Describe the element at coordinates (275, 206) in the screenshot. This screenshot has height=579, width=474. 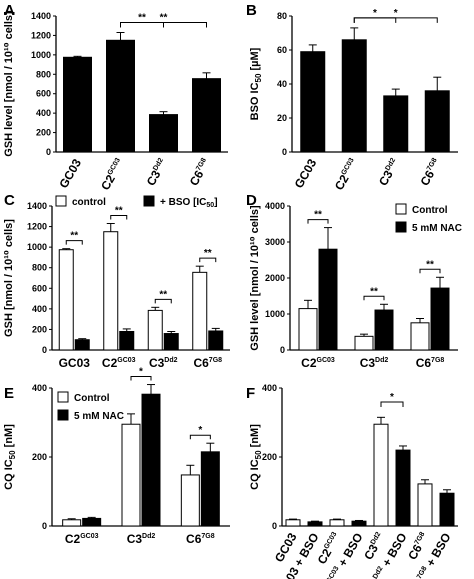
I see `y-tick-label: 4000` at that location.